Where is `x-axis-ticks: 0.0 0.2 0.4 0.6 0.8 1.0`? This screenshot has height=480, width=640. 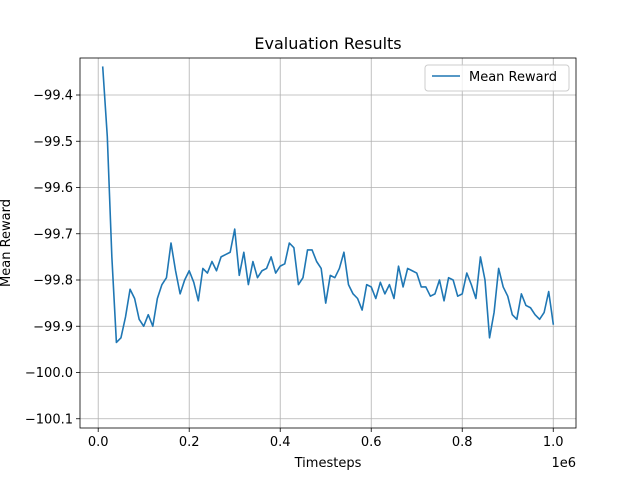
x-axis-ticks: 0.0 0.2 0.4 0.6 0.8 1.0 is located at coordinates (326, 439).